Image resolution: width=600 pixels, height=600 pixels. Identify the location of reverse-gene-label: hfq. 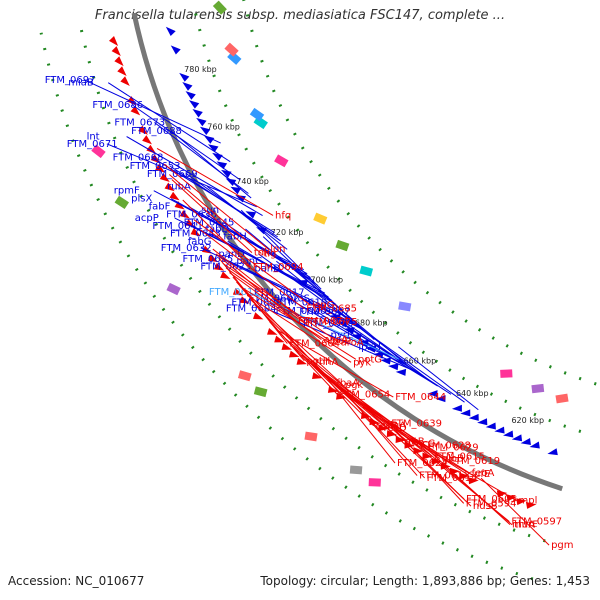
(283, 215).